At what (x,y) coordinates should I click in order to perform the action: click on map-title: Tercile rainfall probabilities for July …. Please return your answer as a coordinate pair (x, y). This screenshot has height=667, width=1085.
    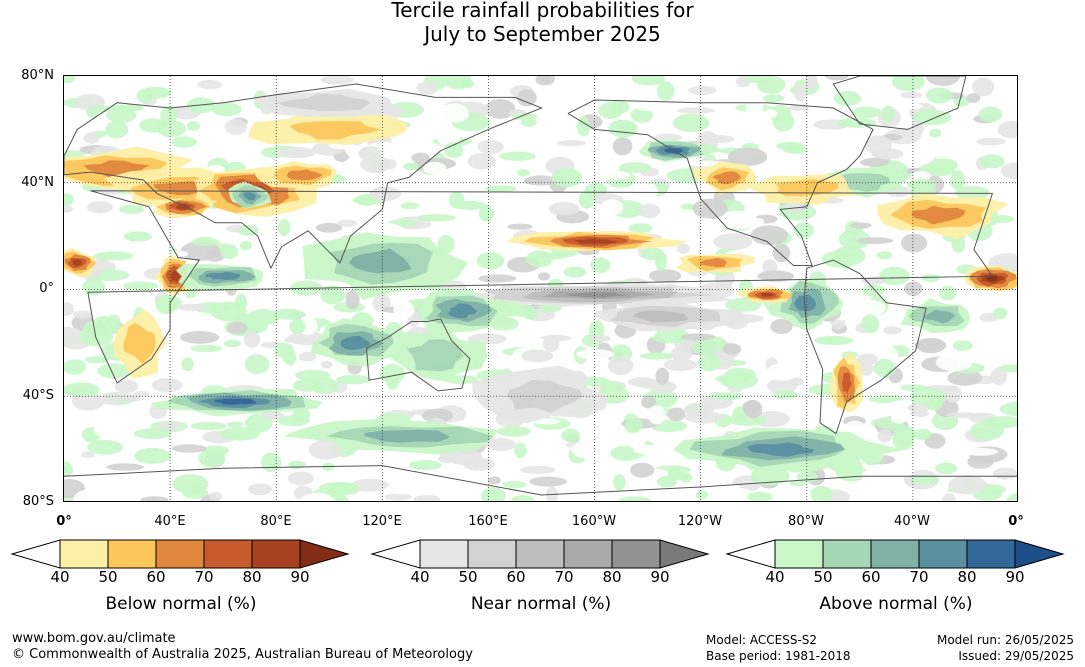
    Looking at the image, I should click on (542, 23).